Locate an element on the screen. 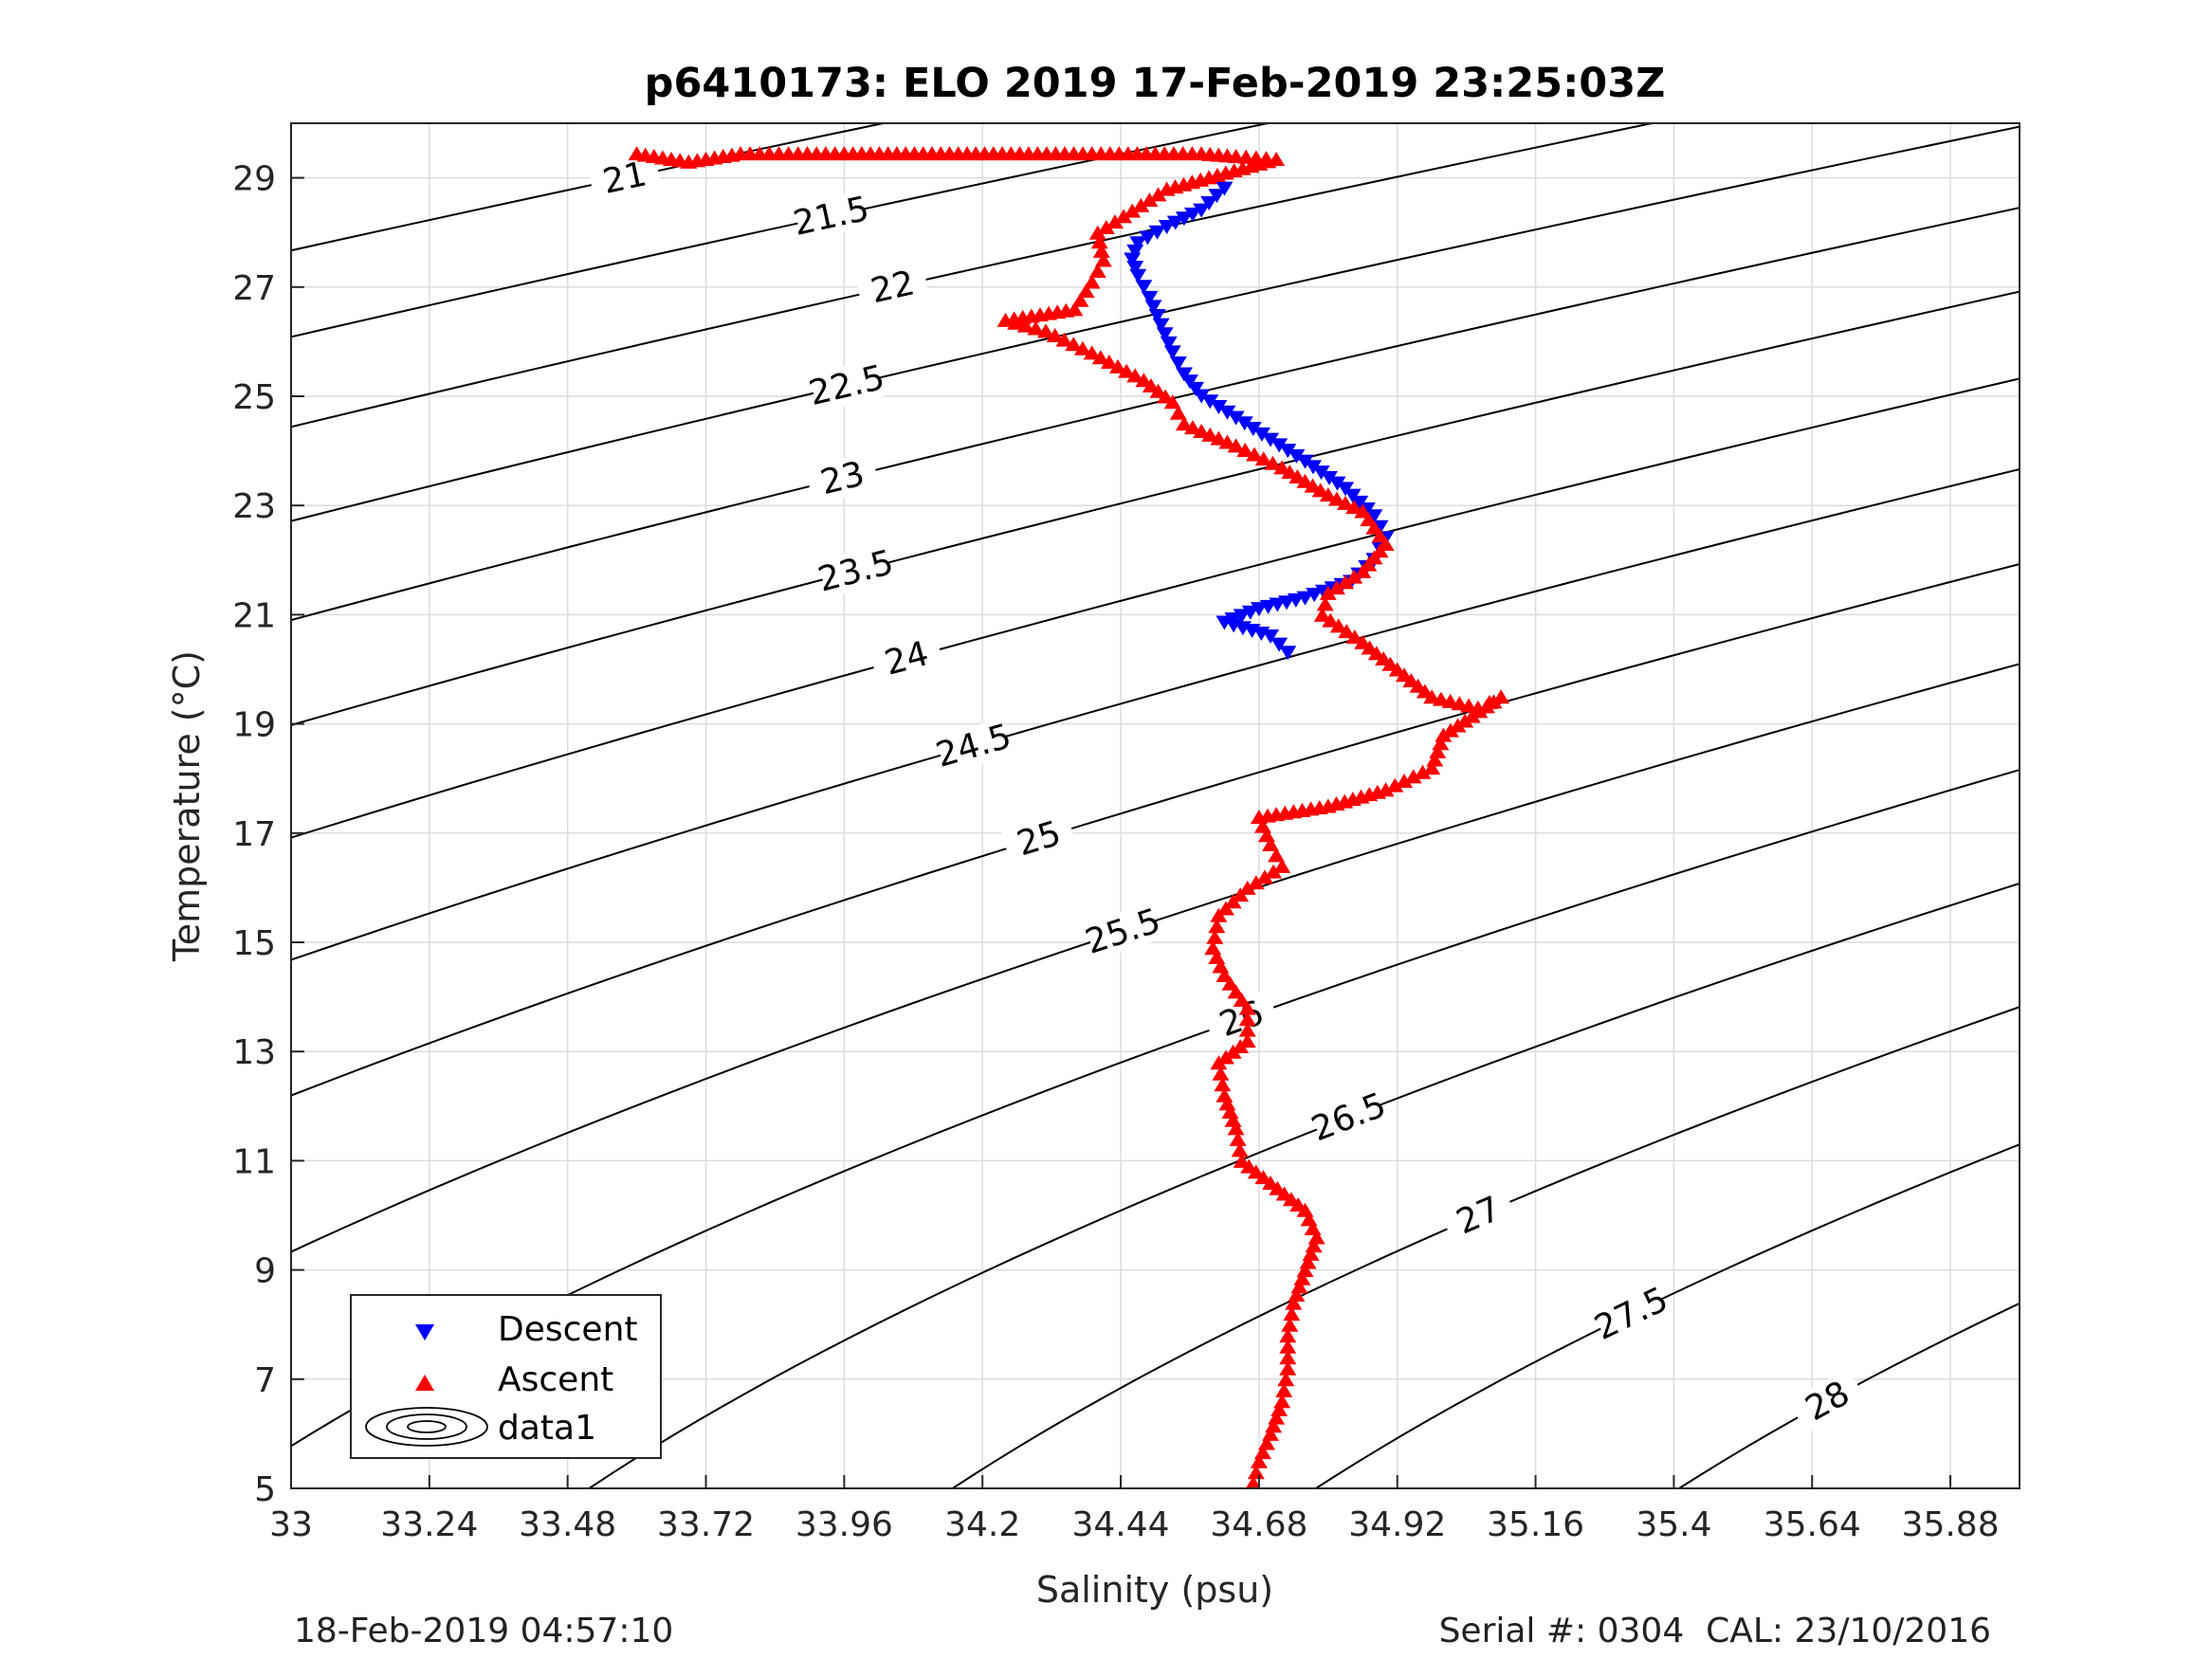  x-tick-label: 35.16 is located at coordinates (1535, 1524).